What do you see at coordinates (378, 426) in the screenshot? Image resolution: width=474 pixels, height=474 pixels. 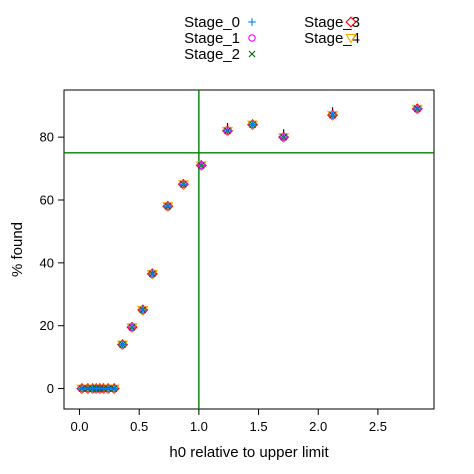 I see `x-tick-label: 2.5` at bounding box center [378, 426].